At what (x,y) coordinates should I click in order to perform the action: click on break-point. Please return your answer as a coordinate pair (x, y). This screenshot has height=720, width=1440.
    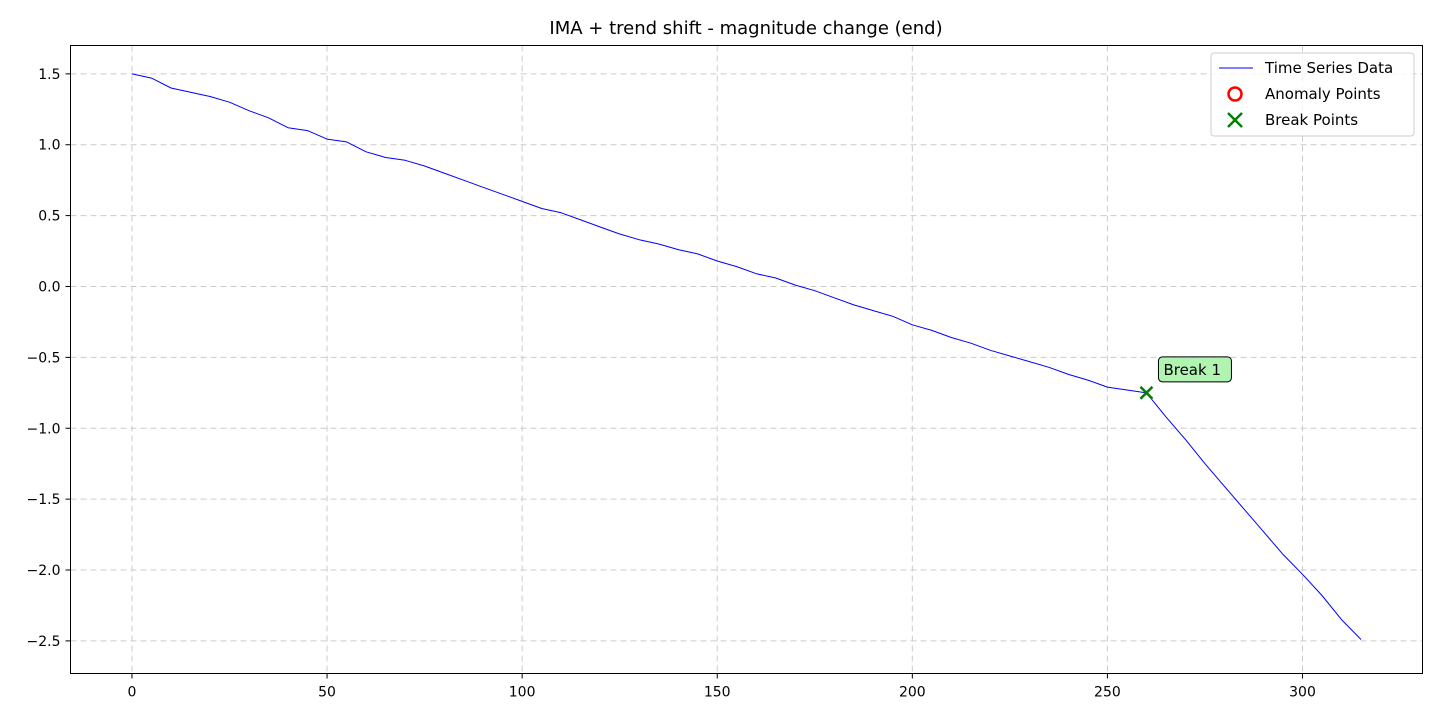
    Looking at the image, I should click on (1146, 392).